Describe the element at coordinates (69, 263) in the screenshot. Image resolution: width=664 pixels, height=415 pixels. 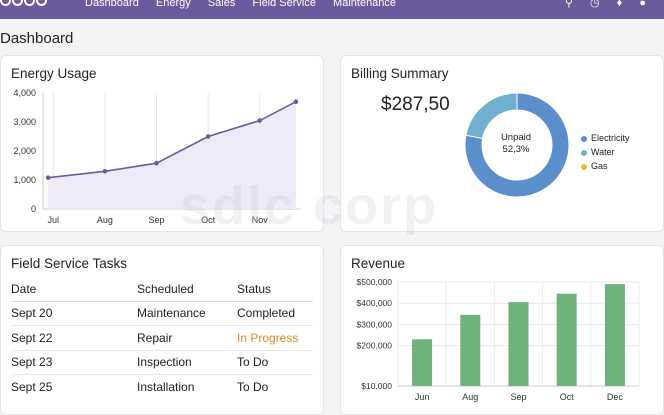
I see `field-service-tasks-title: Field Service Tasks` at that location.